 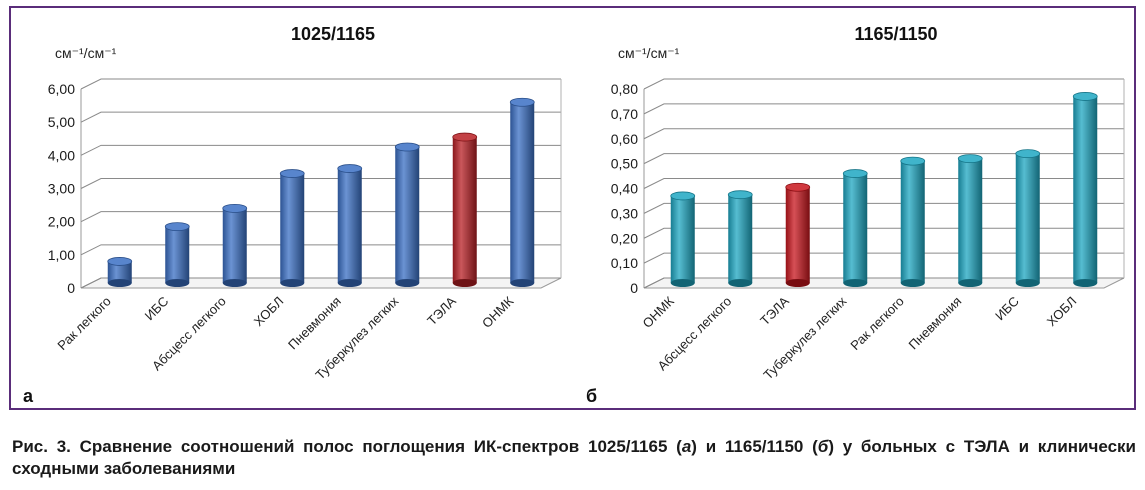 What do you see at coordinates (624, 114) in the screenshot?
I see `y-tick-label: 0,70` at bounding box center [624, 114].